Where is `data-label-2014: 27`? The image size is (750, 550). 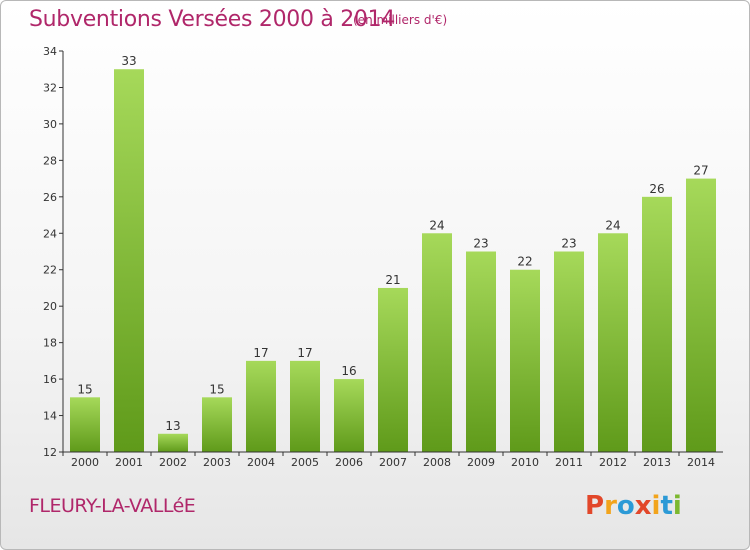 data-label-2014: 27 is located at coordinates (700, 171).